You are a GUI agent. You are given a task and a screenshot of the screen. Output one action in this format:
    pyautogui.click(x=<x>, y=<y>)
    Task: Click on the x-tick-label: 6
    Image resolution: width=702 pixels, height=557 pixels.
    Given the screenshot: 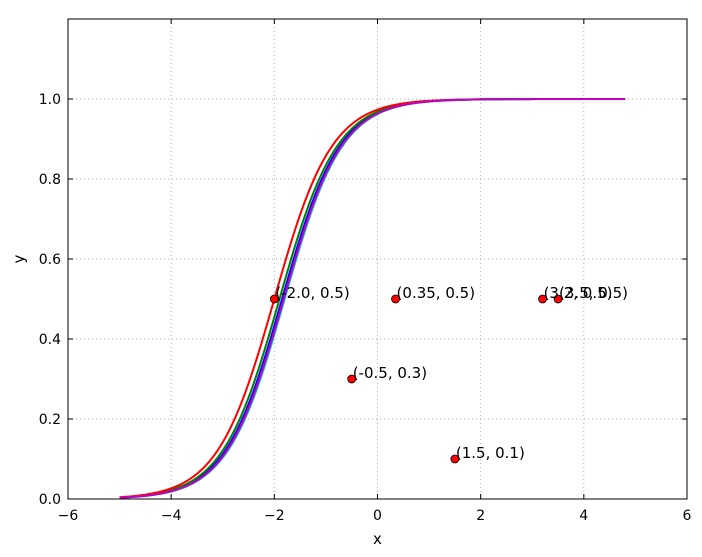 What is the action you would take?
    pyautogui.click(x=687, y=516)
    